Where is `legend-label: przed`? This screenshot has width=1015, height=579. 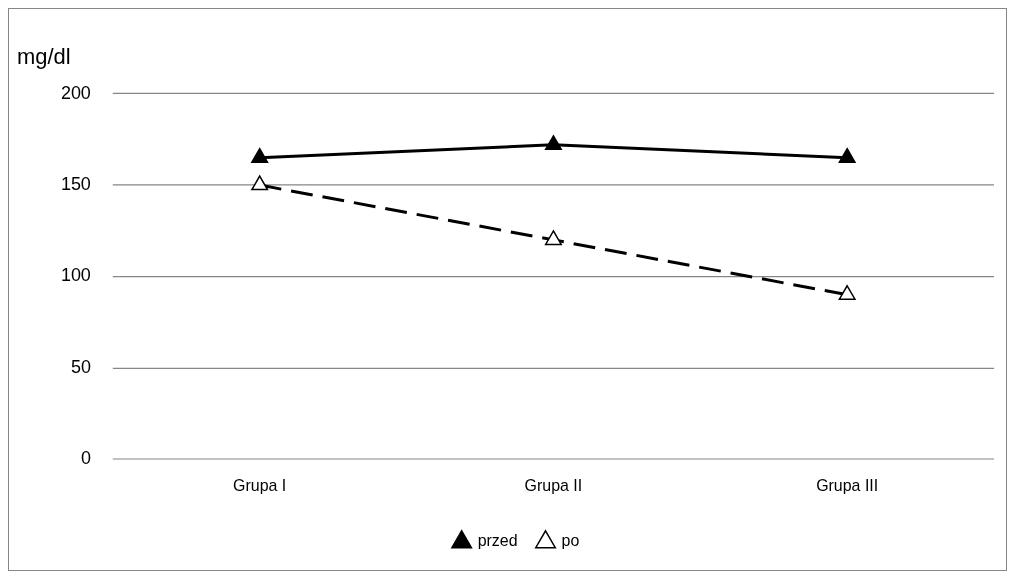 legend-label: przed is located at coordinates (497, 541).